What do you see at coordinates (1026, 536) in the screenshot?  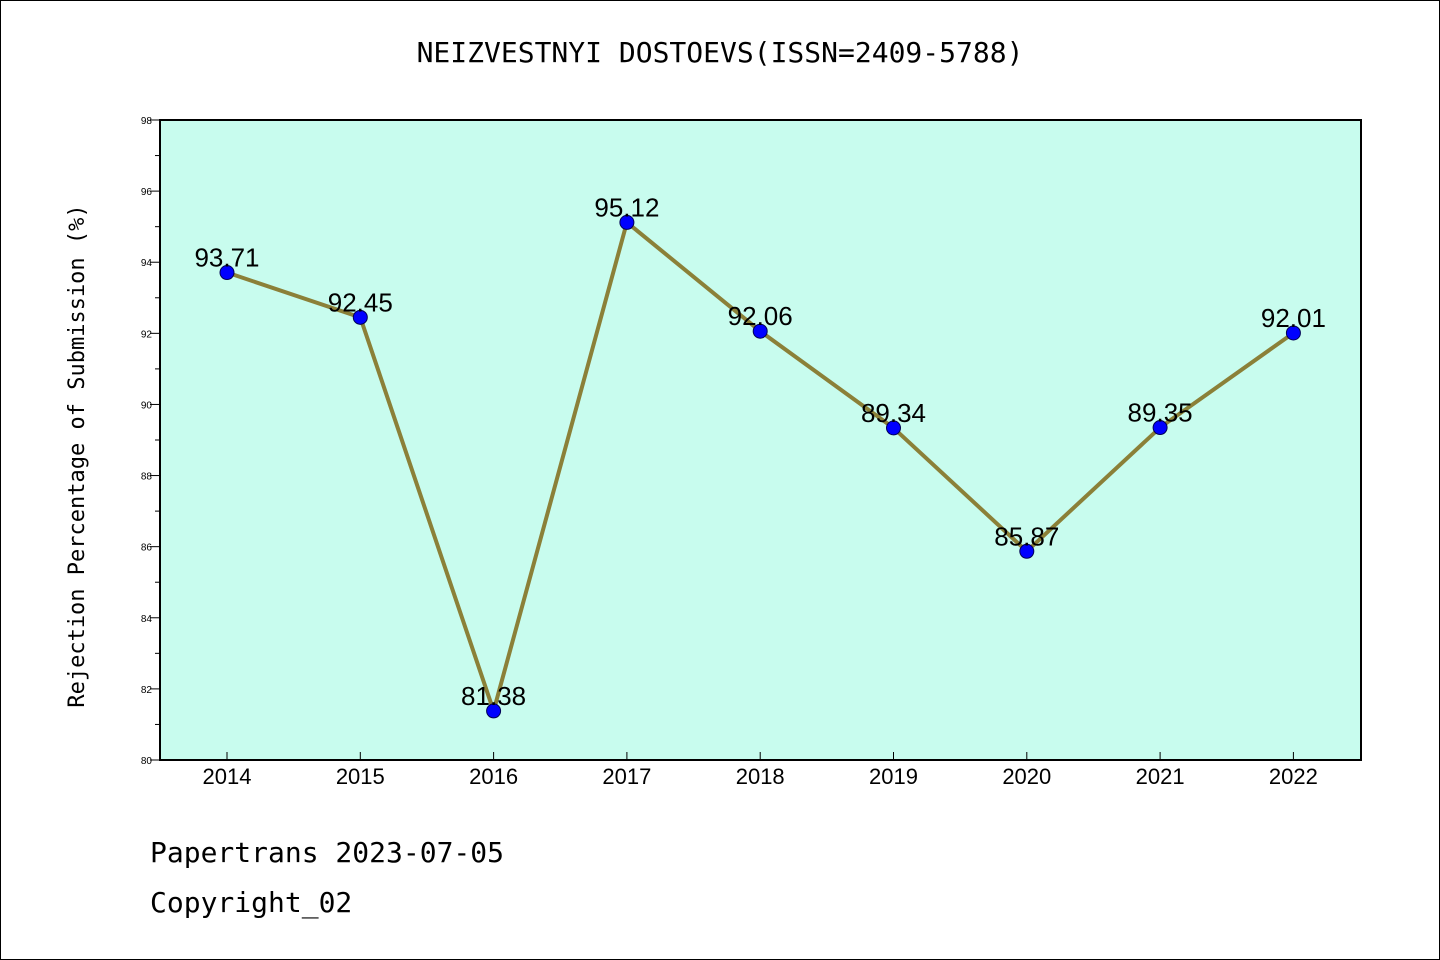 I see `data-label: 85.87` at bounding box center [1026, 536].